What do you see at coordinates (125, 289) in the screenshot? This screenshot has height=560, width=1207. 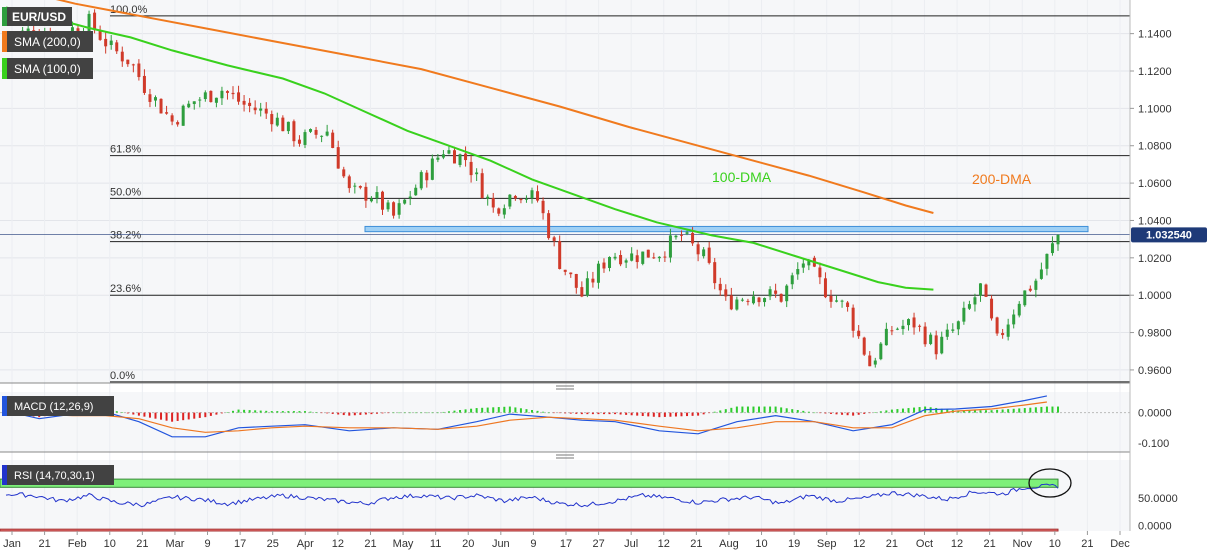 I see `fib-level-label: 23.6%` at bounding box center [125, 289].